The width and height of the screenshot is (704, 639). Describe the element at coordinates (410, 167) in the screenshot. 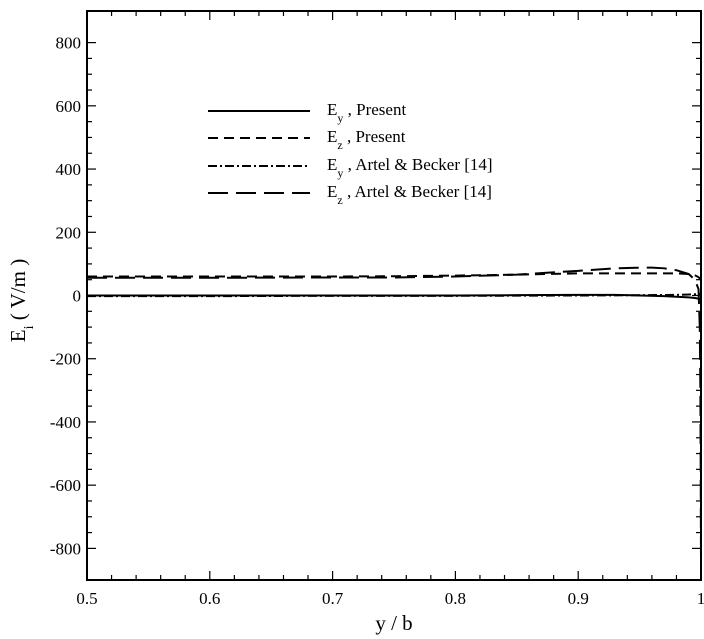

I see `legend-entry-3: Ey , Artel & Becker [14]` at that location.